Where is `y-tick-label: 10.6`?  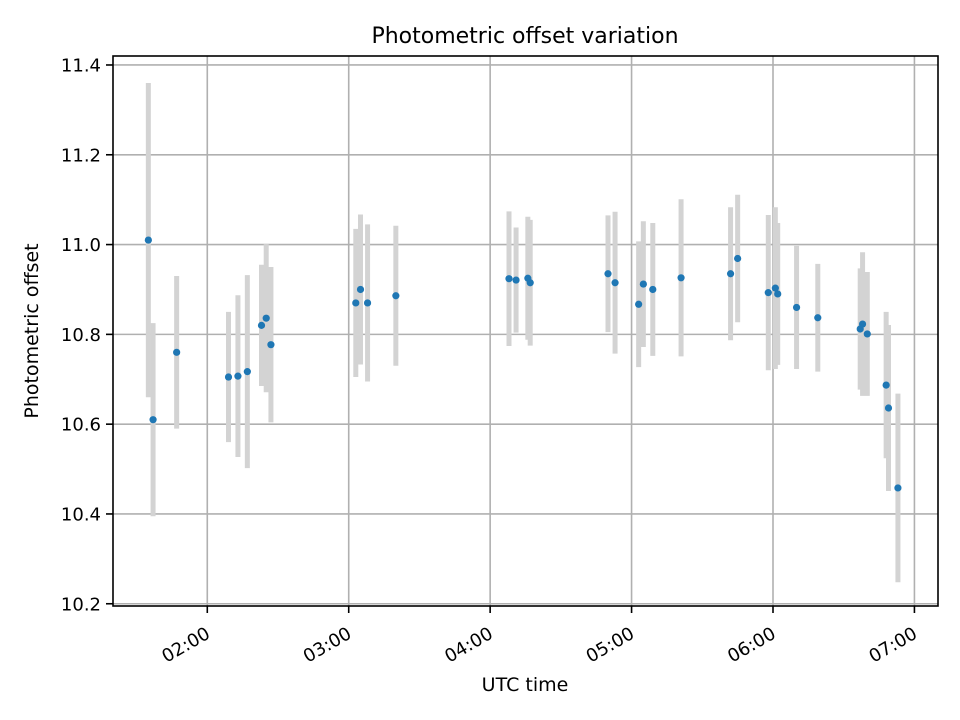 y-tick-label: 10.6 is located at coordinates (81, 425).